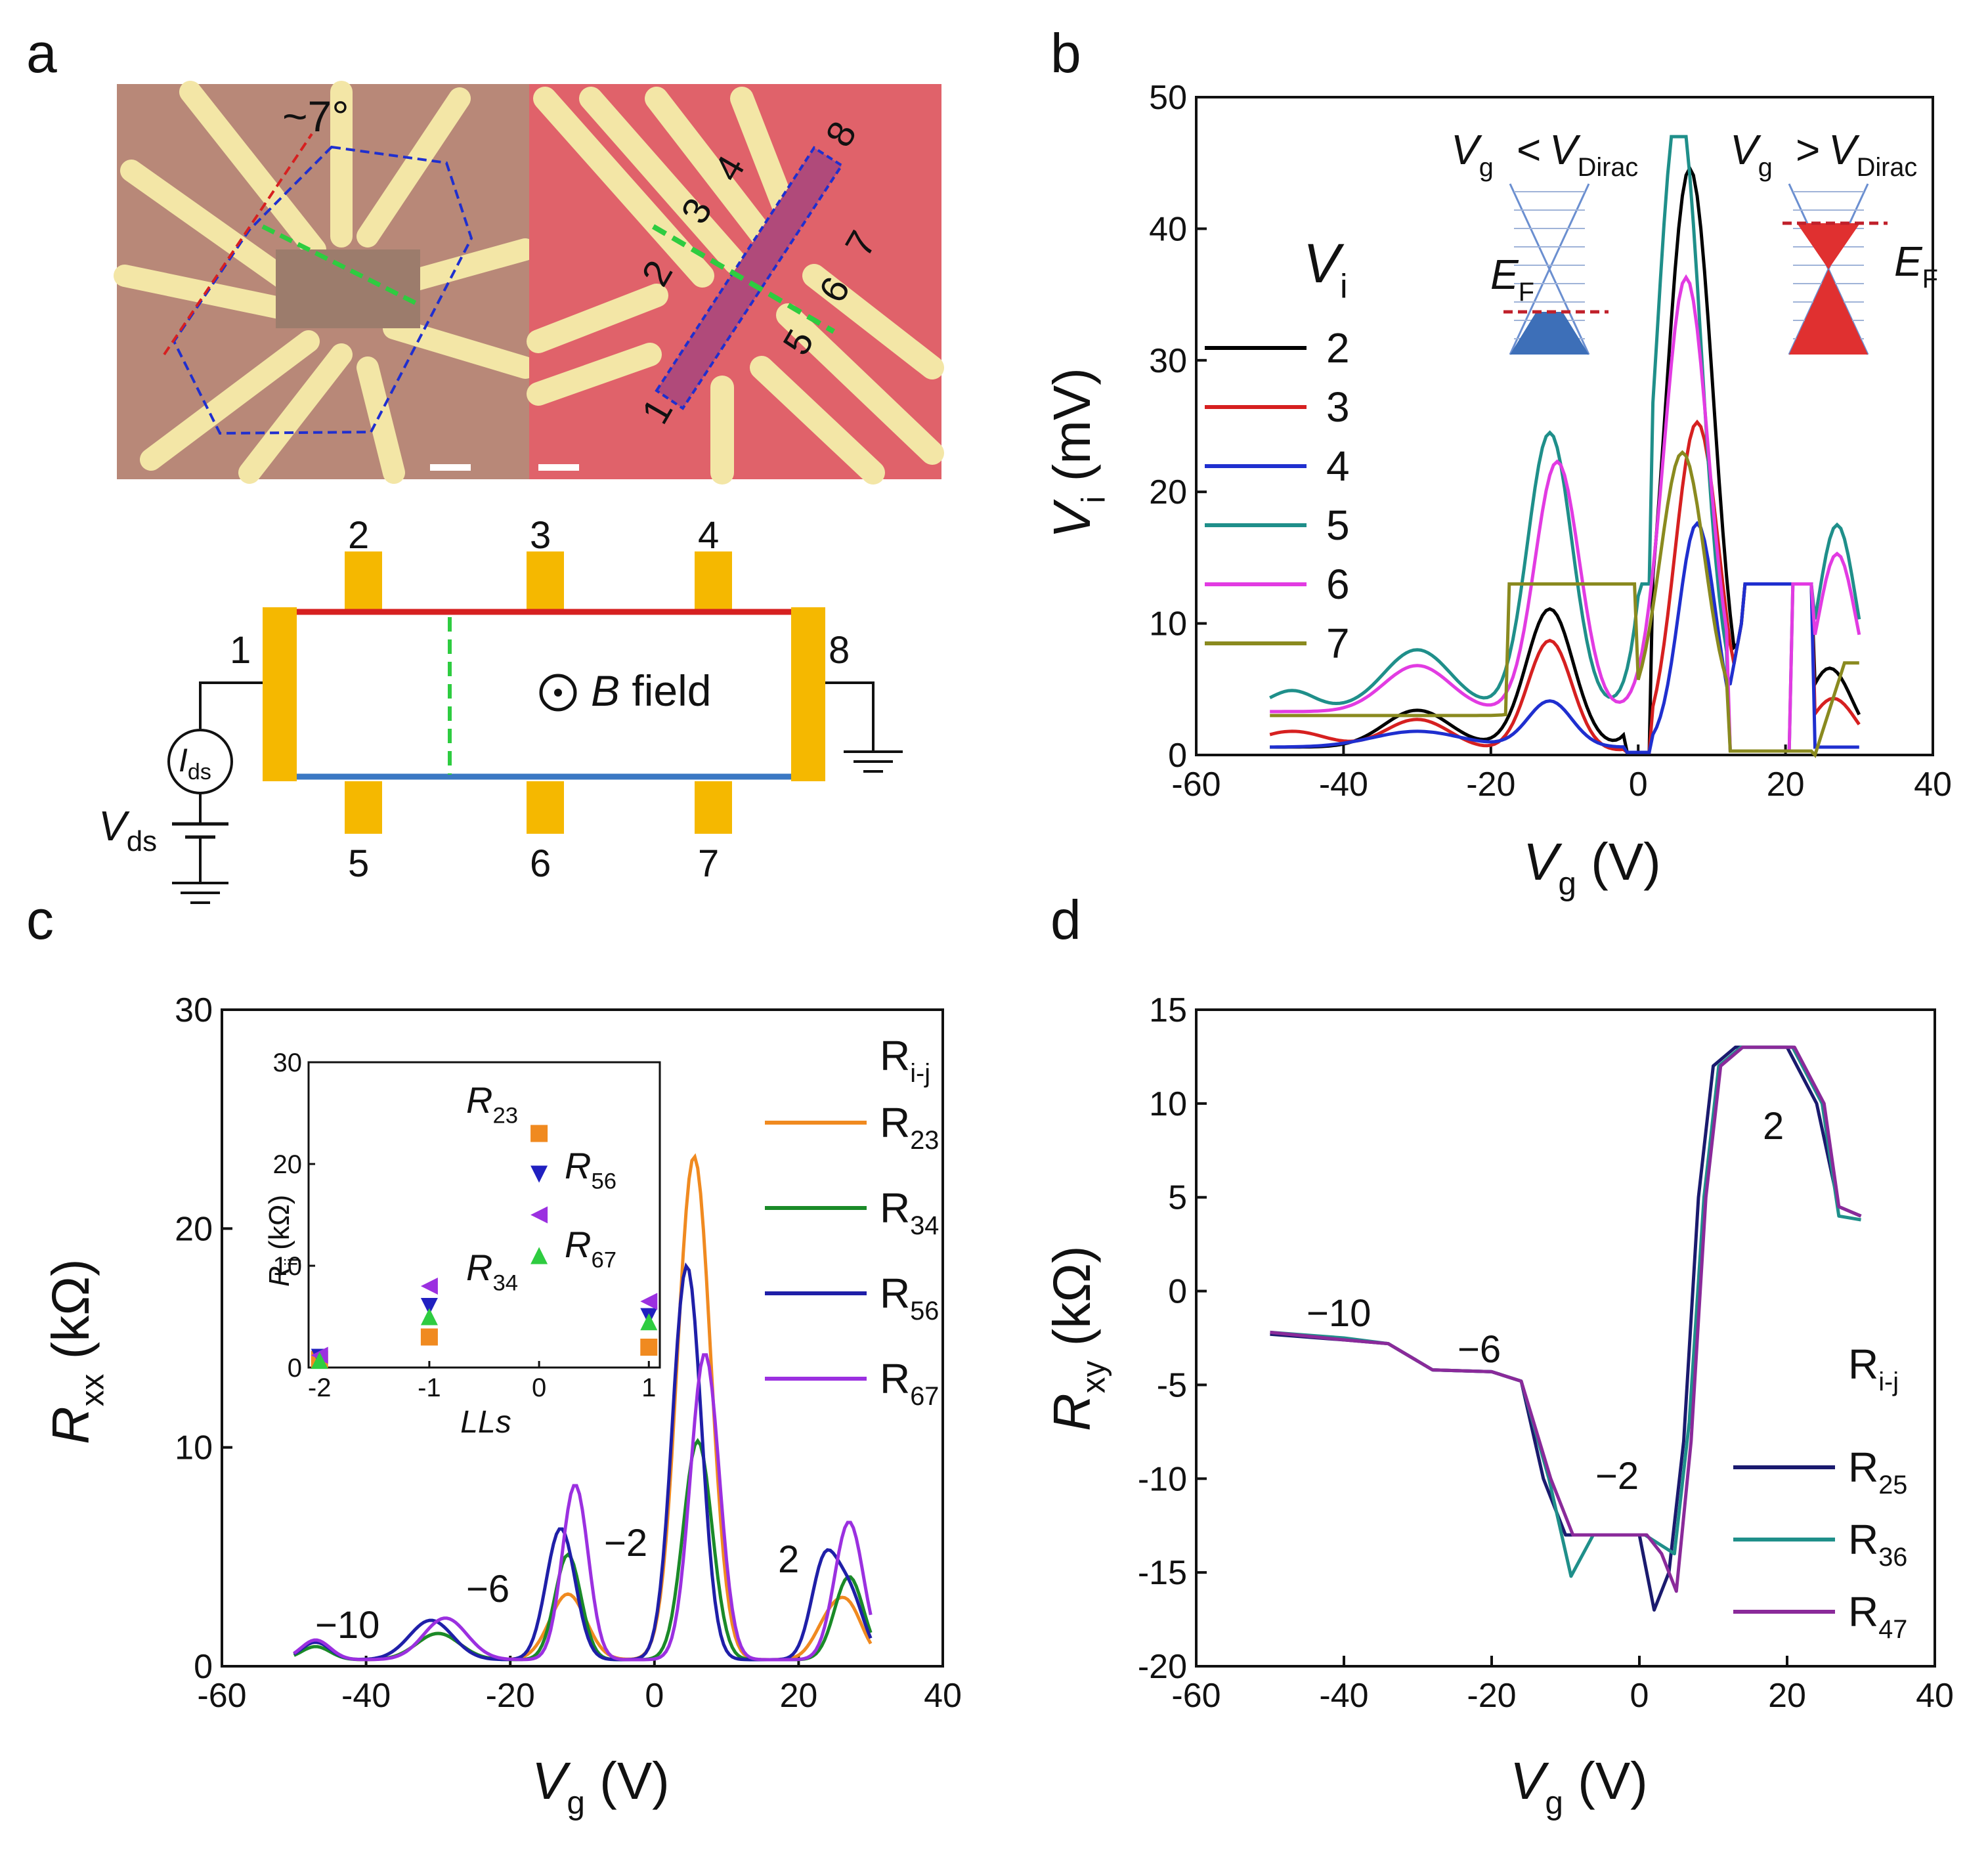 The image size is (1988, 1854). I want to click on inset-series-label: R56, so click(590, 1169).